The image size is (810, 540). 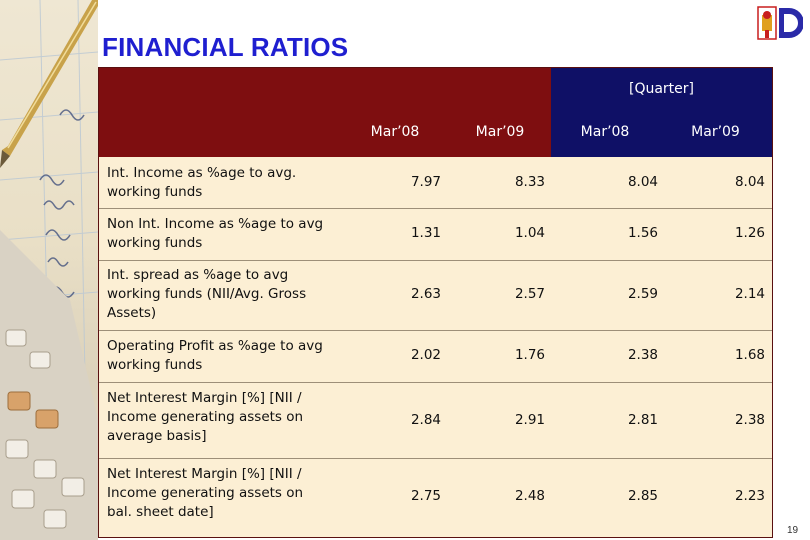 I want to click on table-cell: 1.76, so click(x=529, y=355).